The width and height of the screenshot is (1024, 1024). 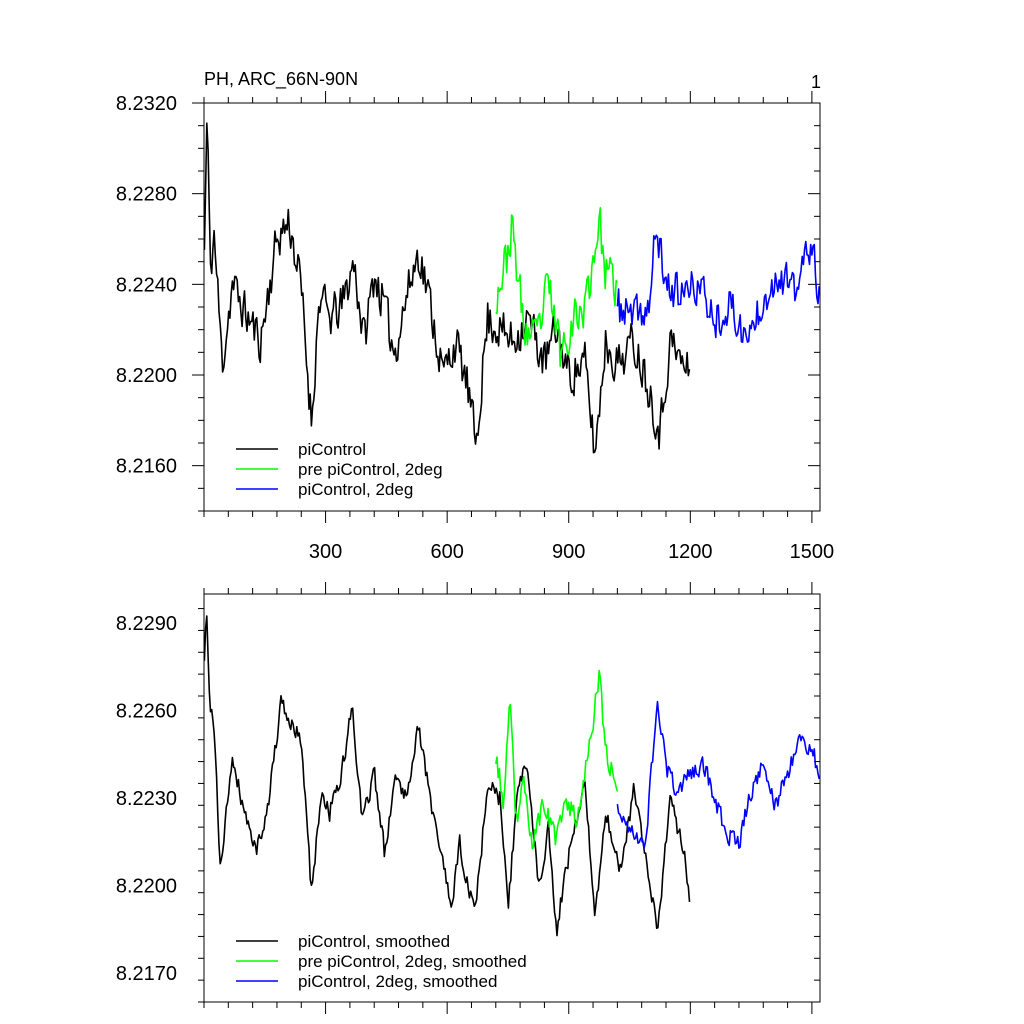 What do you see at coordinates (690, 552) in the screenshot?
I see `x-tick-label: 1200` at bounding box center [690, 552].